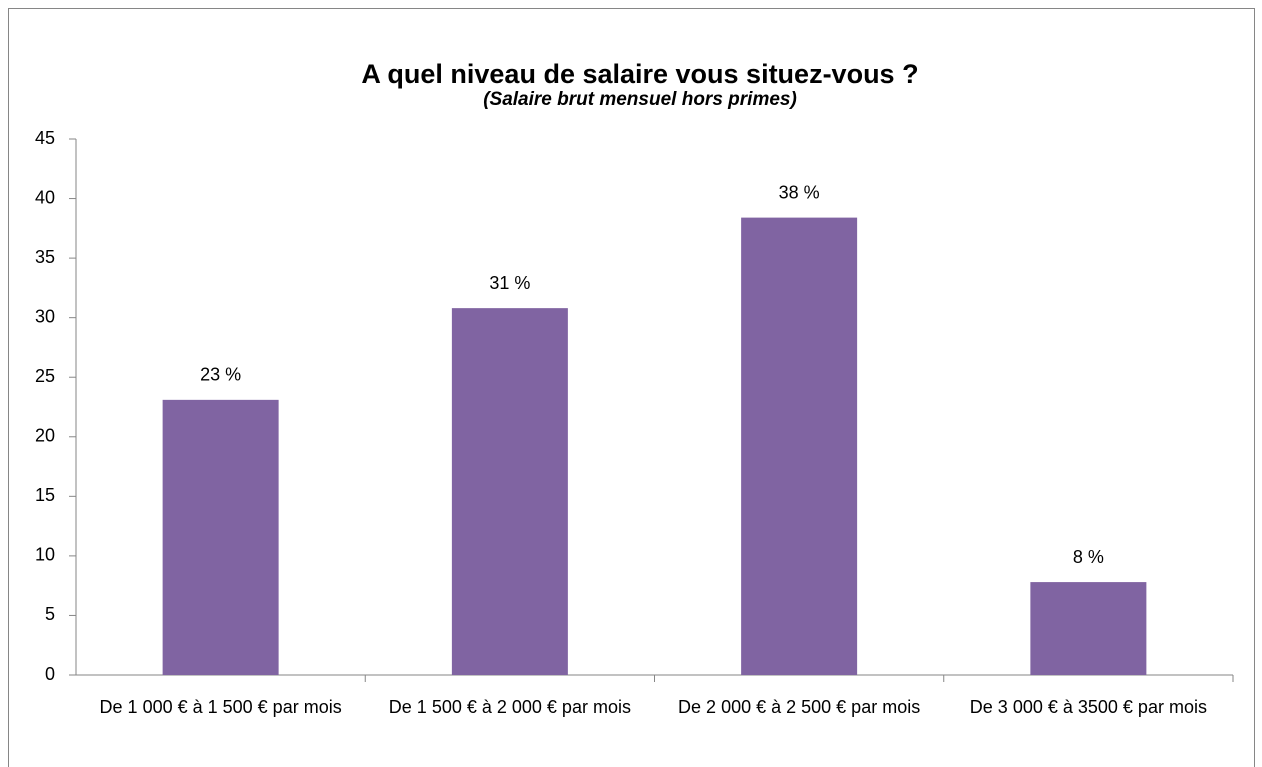  I want to click on x-tick-label: De 3 000 € à 3500 € par mois, so click(1088, 707).